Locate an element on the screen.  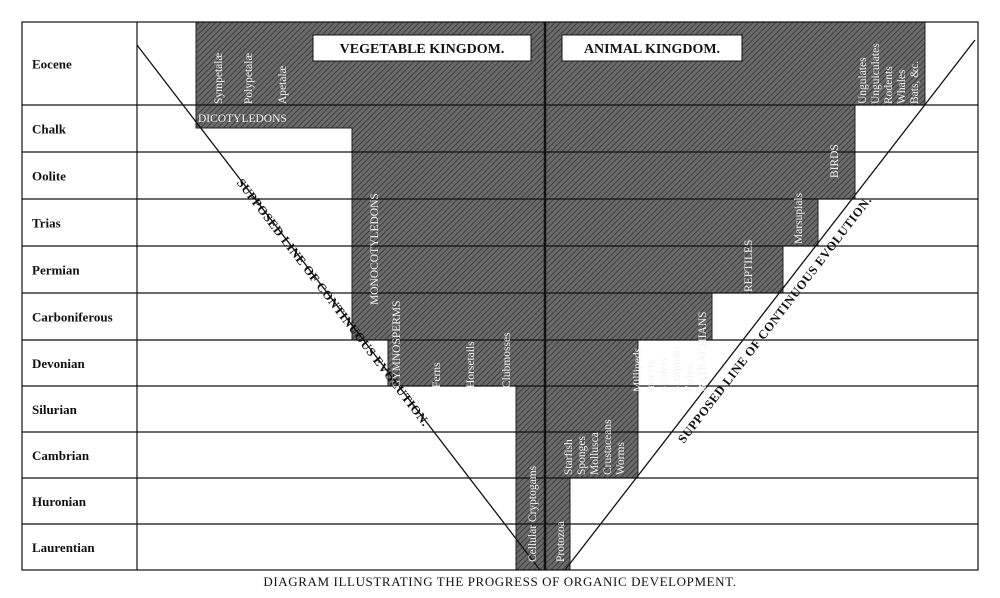
row-label: Oolite is located at coordinates (49, 176).